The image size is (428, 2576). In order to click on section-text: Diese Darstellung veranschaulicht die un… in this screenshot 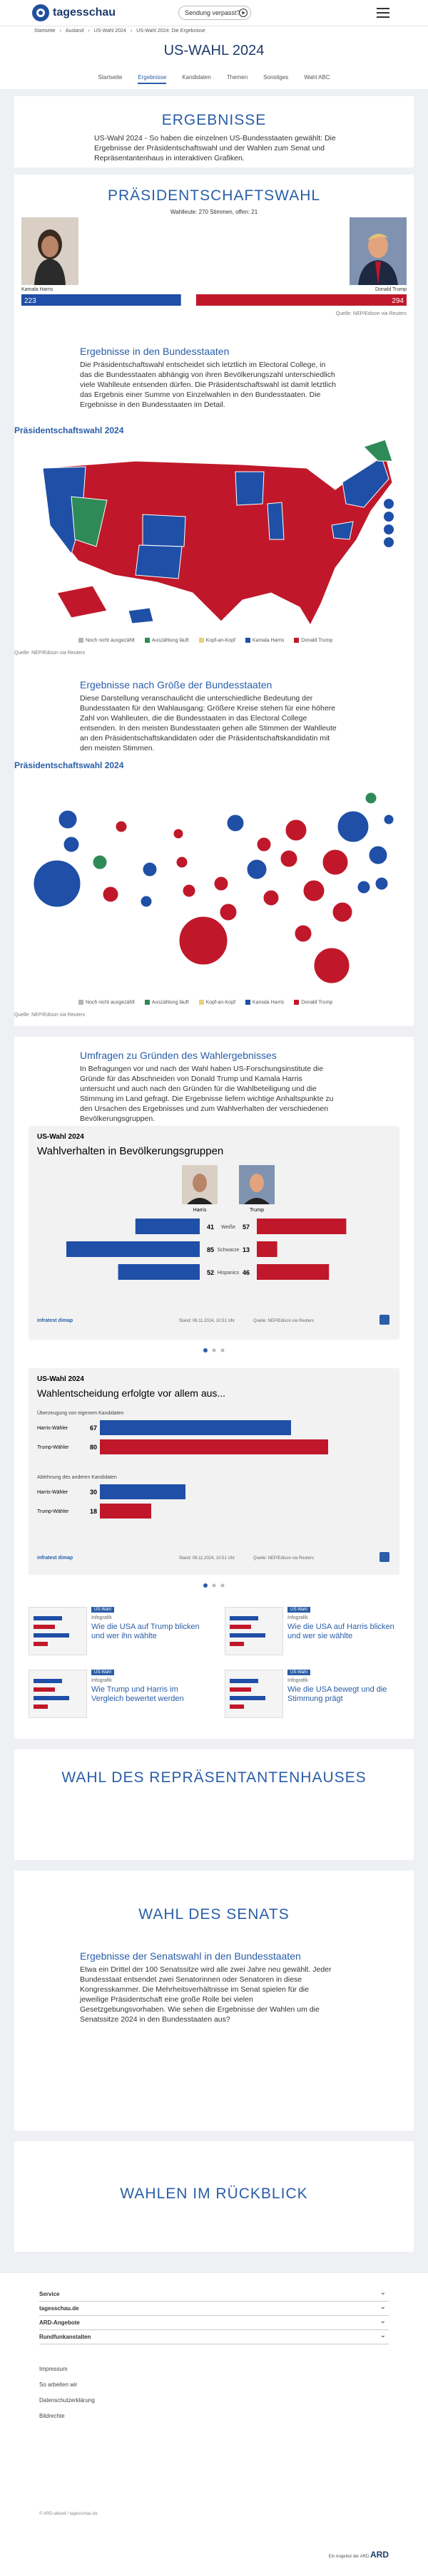, I will do `click(208, 723)`.